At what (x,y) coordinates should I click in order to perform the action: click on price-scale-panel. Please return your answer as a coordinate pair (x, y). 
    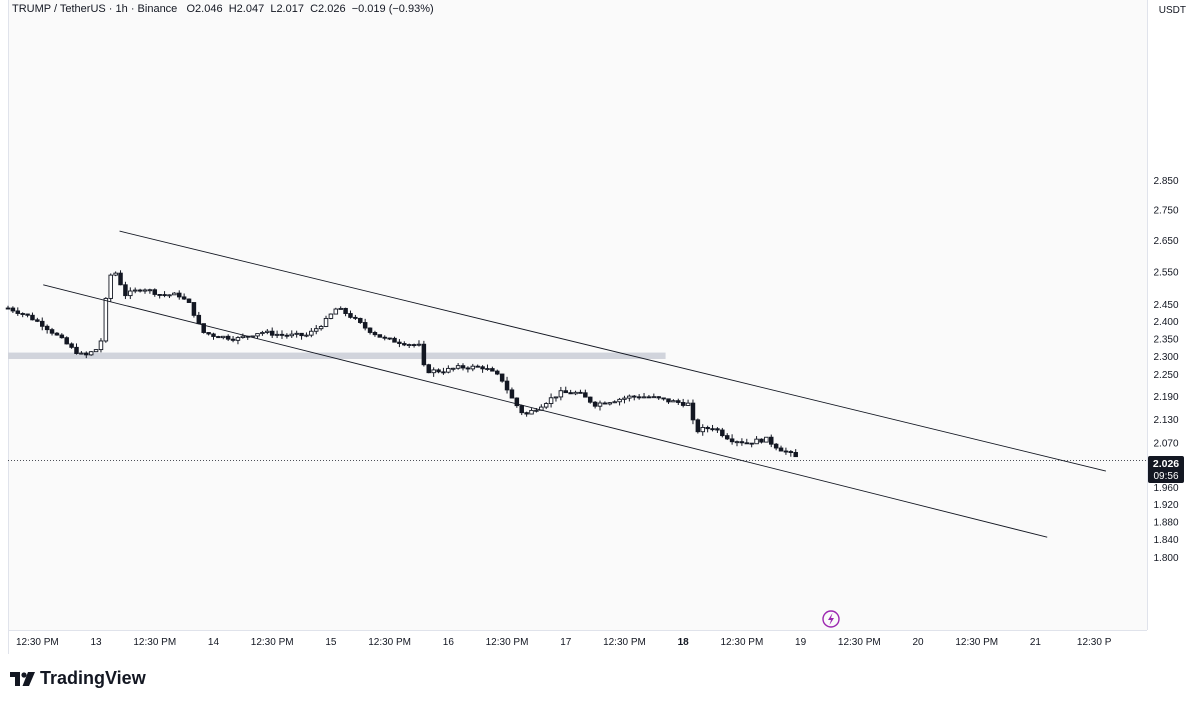
    Looking at the image, I should click on (1173, 315).